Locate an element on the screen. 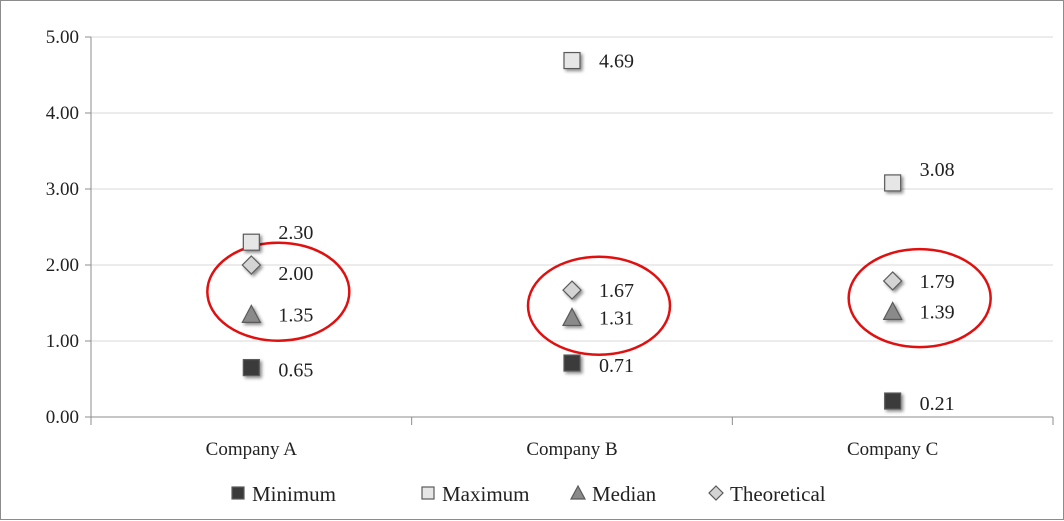 The image size is (1064, 521). x-category-label: Company A is located at coordinates (252, 449).